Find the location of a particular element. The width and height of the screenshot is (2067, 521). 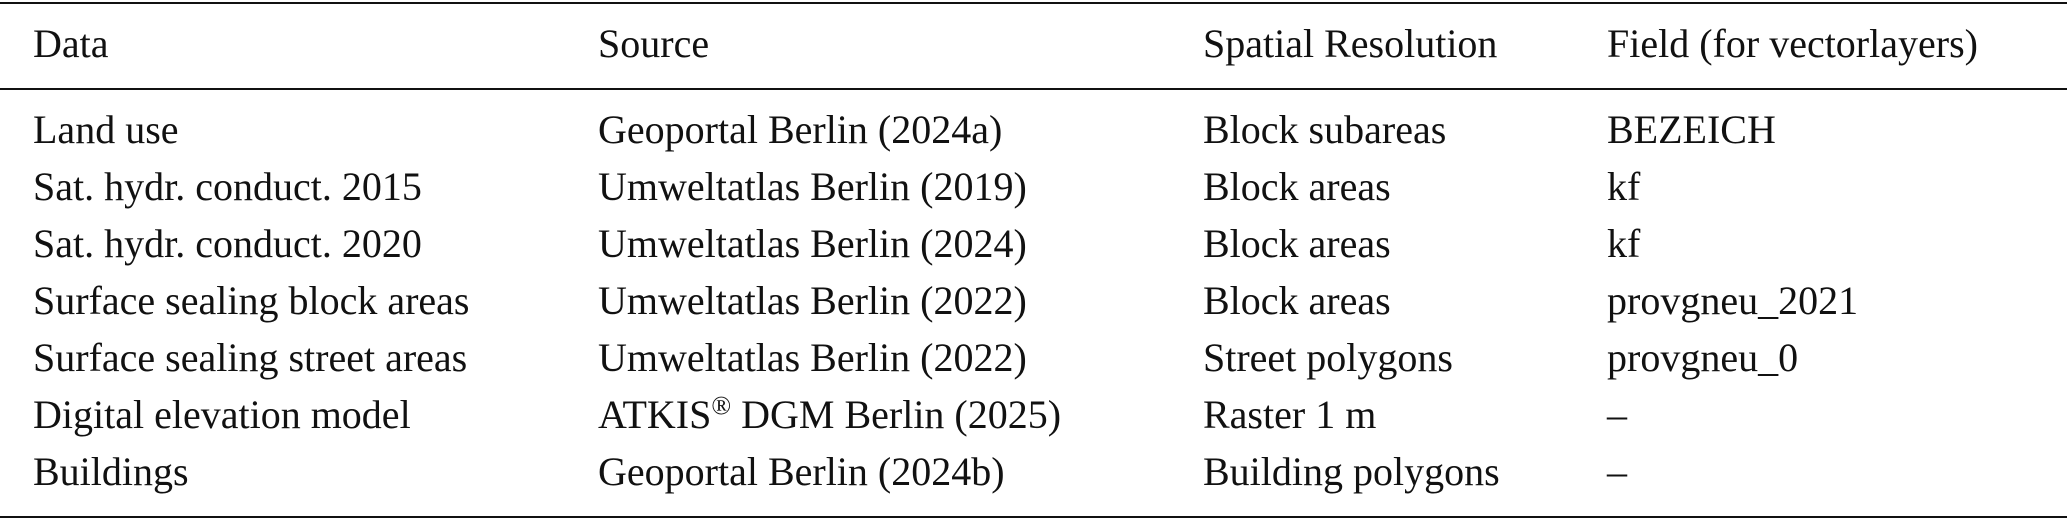

top-rule is located at coordinates (1033, 3).